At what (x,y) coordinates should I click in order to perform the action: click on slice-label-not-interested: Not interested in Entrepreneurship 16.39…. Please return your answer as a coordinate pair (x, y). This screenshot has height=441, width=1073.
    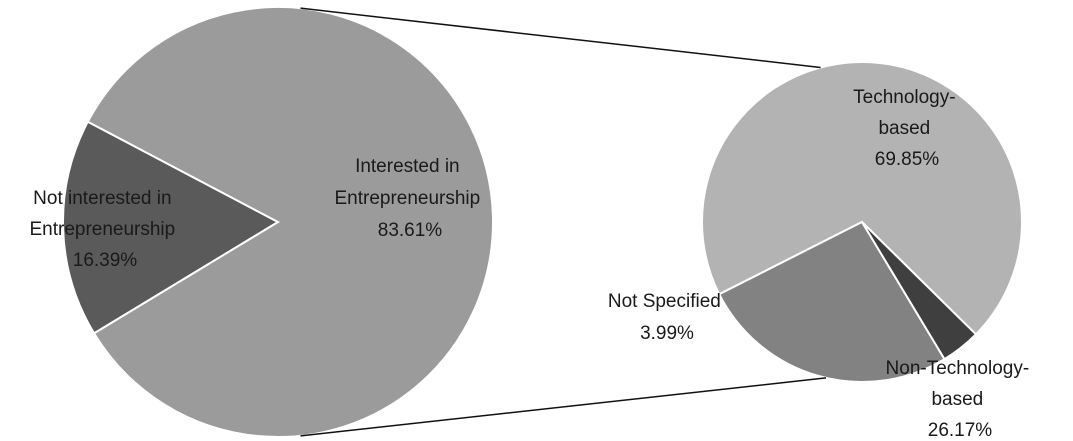
    Looking at the image, I should click on (104, 229).